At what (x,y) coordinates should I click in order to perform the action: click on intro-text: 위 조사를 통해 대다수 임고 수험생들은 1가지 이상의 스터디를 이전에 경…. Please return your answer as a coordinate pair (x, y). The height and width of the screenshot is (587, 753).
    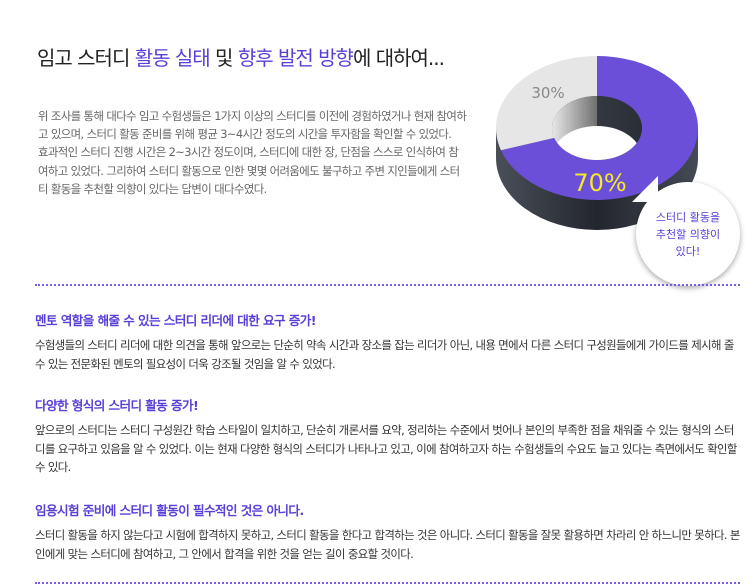
    Looking at the image, I should click on (253, 152).